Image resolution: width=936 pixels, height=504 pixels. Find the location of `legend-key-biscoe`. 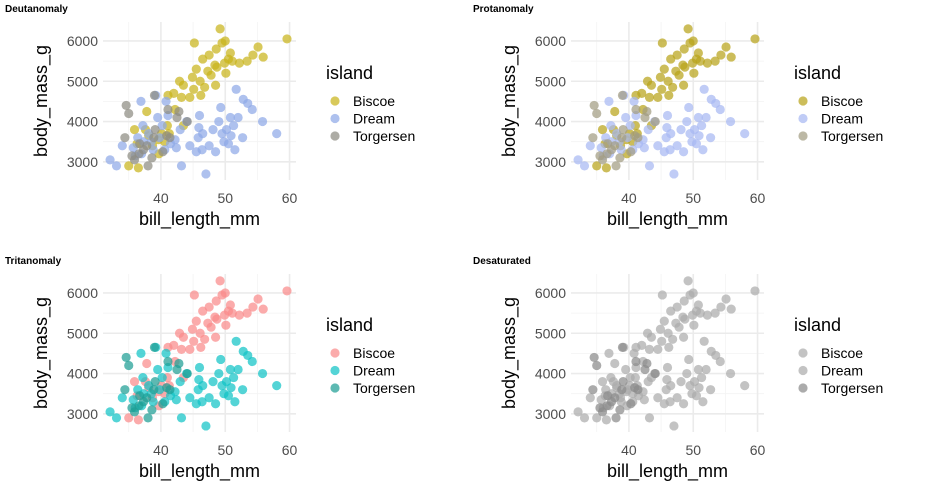

legend-key-biscoe is located at coordinates (335, 353).